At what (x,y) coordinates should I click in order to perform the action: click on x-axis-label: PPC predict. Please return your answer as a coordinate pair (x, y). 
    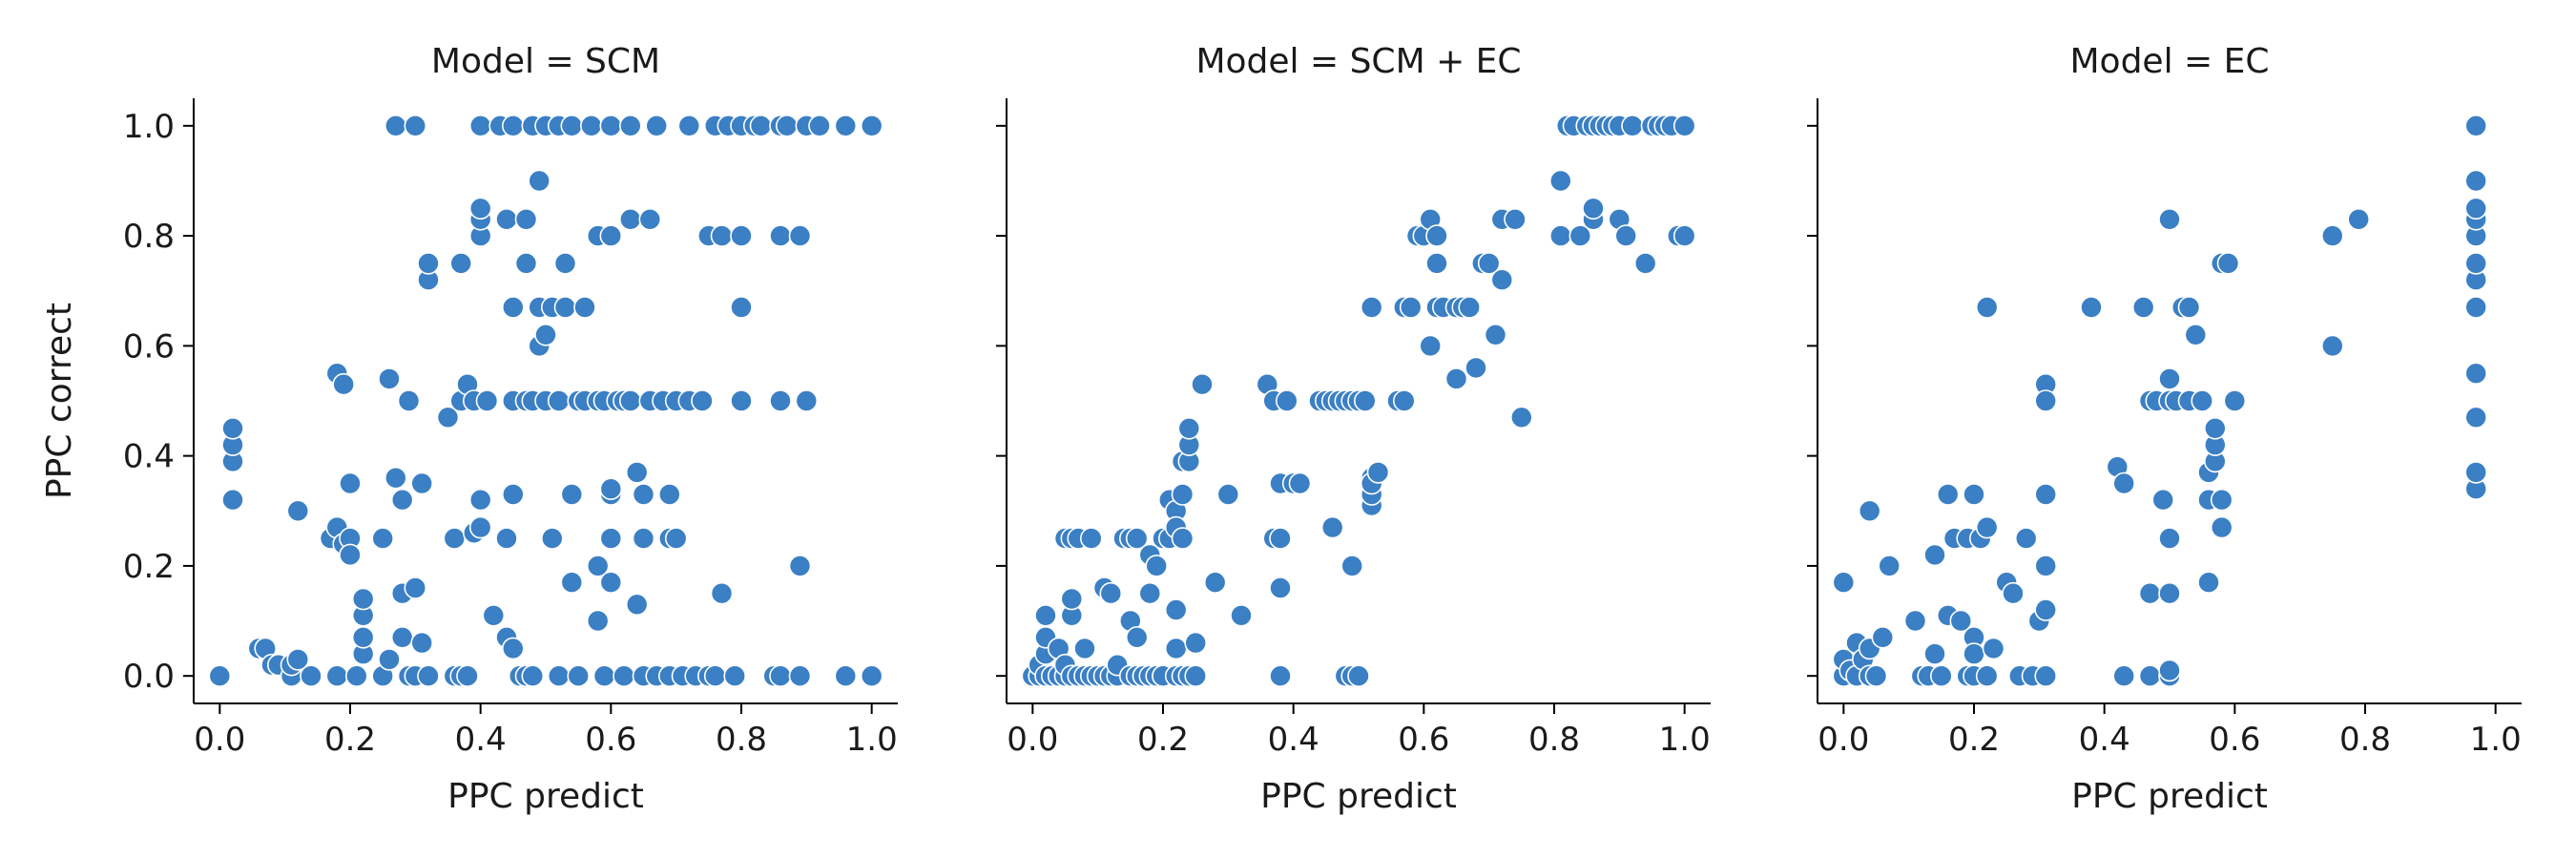
    Looking at the image, I should click on (2169, 796).